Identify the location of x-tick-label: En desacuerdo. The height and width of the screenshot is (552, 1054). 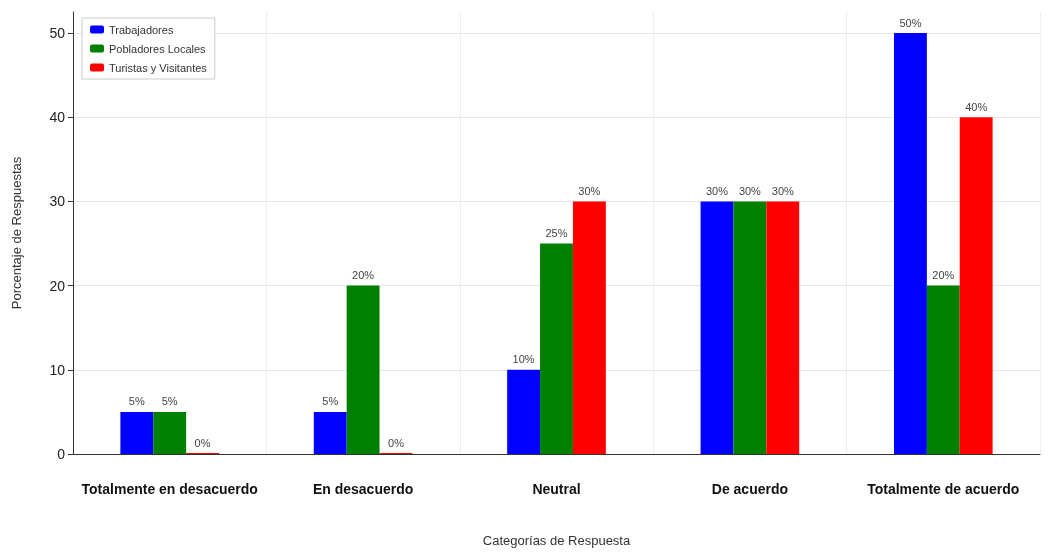
(363, 489).